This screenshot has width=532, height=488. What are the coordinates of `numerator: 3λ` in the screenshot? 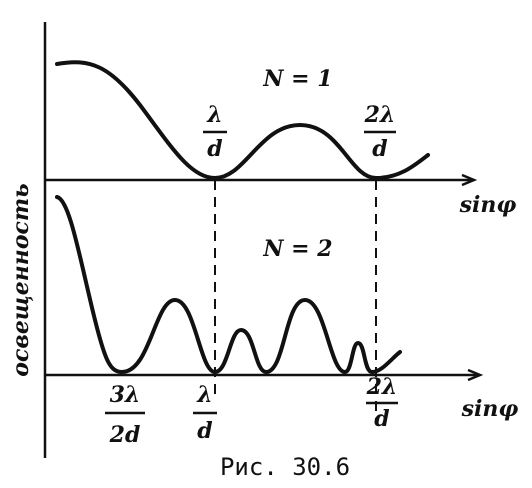 It's located at (125, 395).